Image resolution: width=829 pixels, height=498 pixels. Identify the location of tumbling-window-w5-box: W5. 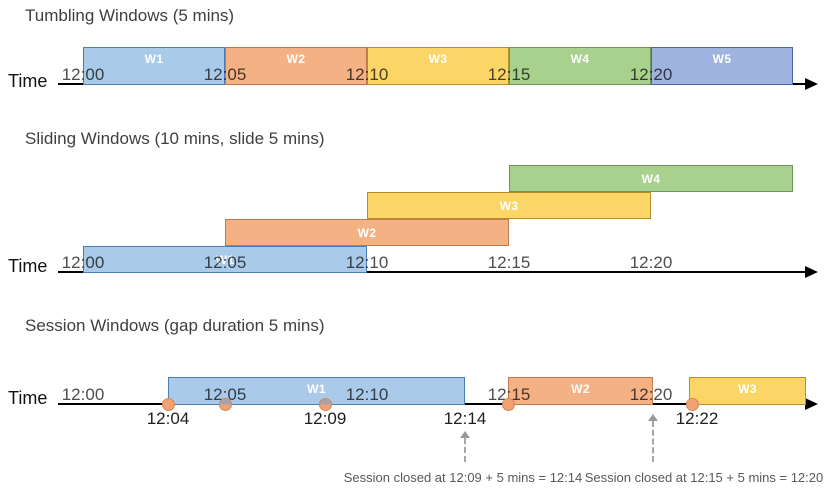
(722, 66).